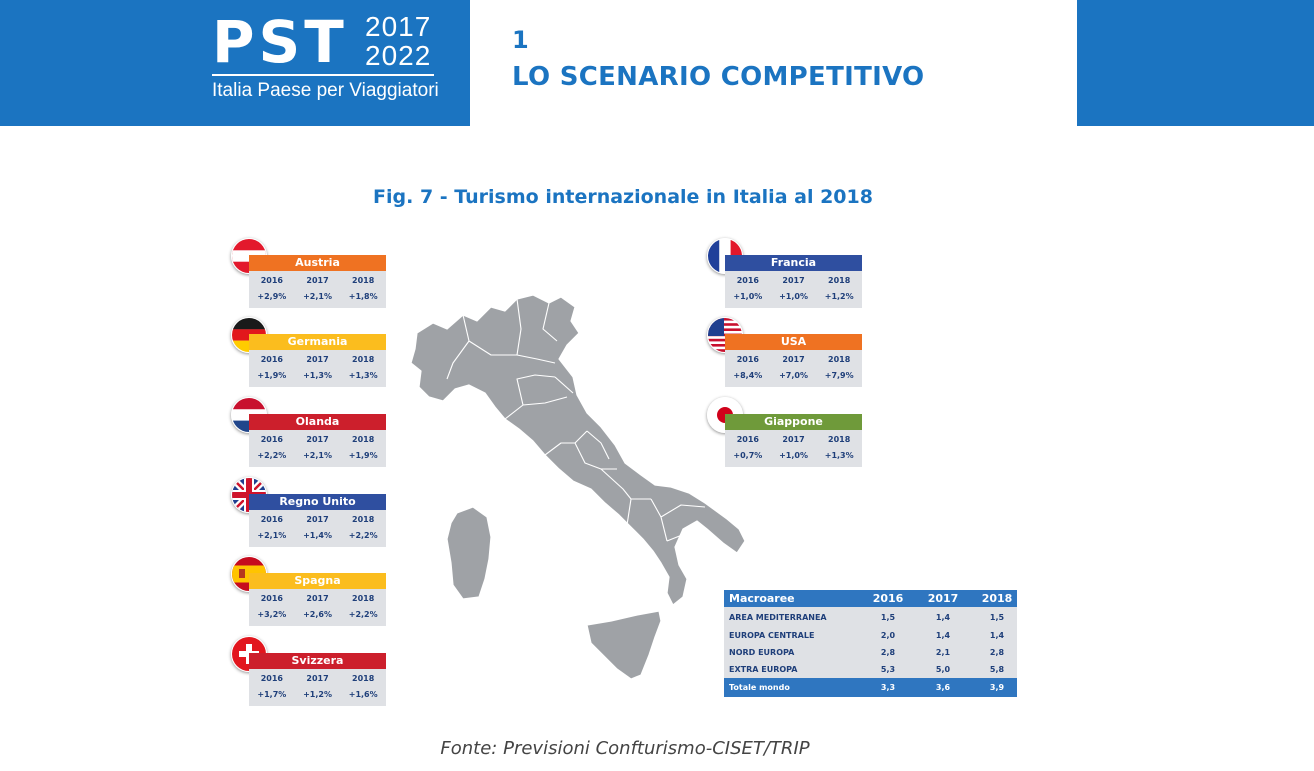 The height and width of the screenshot is (771, 1314). I want to click on country-name: Spagna, so click(317, 581).